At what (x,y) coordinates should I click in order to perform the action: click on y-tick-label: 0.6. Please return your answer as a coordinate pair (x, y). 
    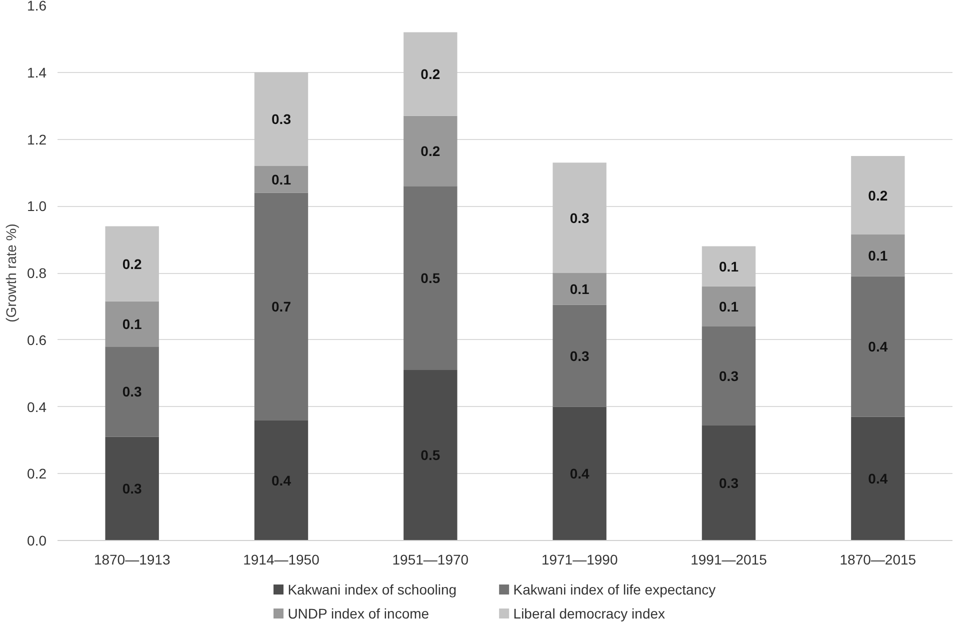
    Looking at the image, I should click on (37, 340).